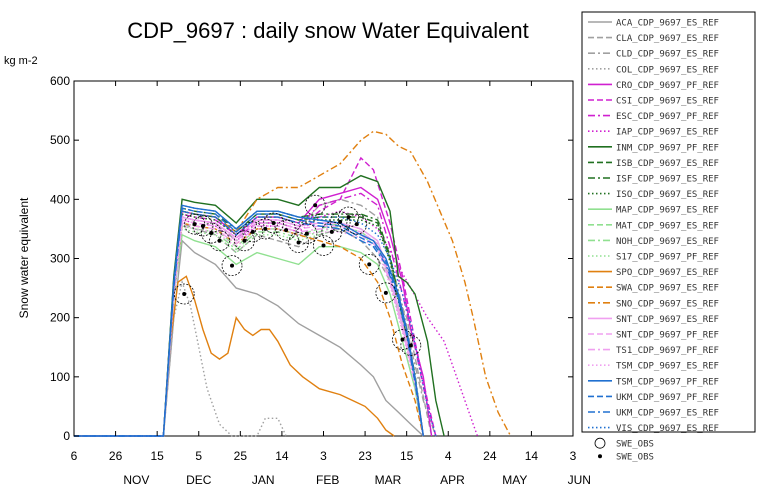  Describe the element at coordinates (448, 456) in the screenshot. I see `x-tick-label: 4` at that location.